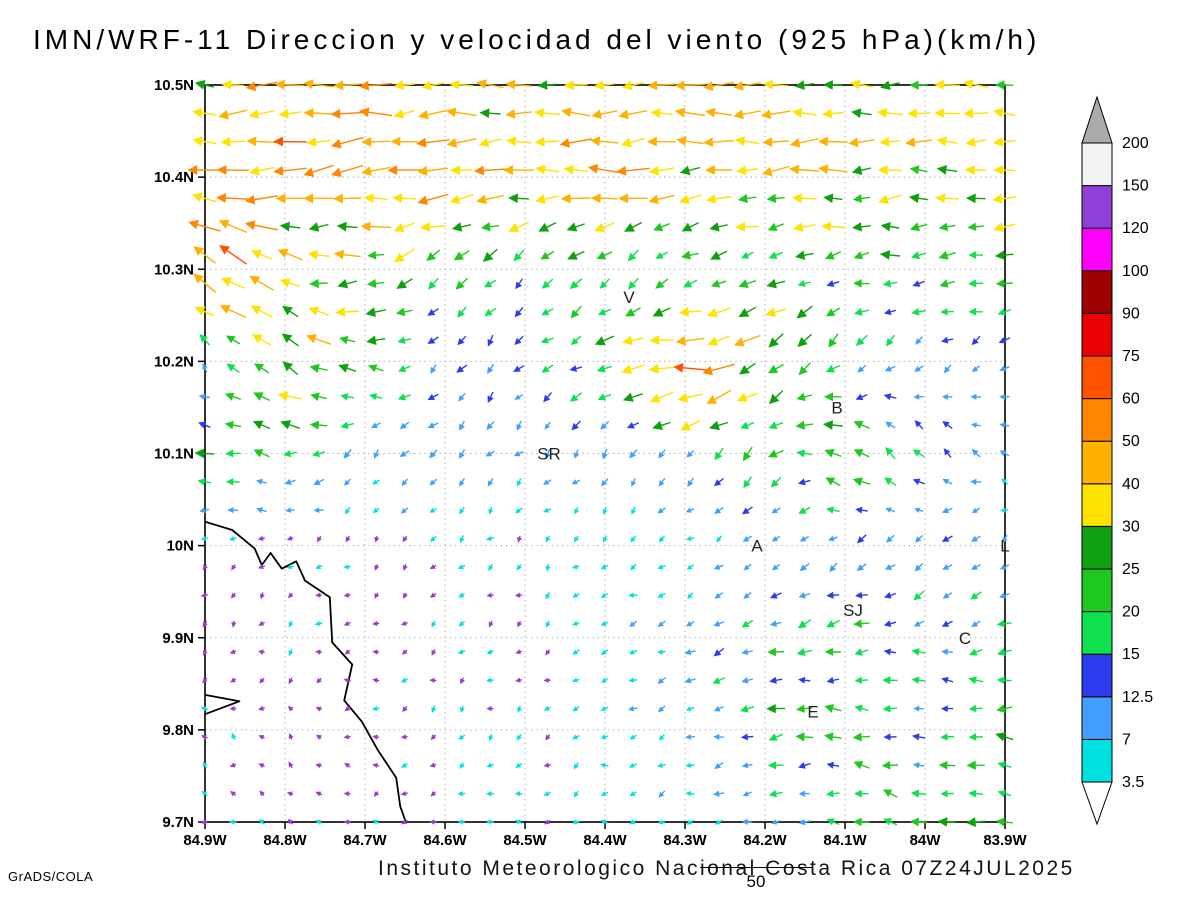 This screenshot has width=1200, height=900. Describe the element at coordinates (1131, 313) in the screenshot. I see `colorbar-label: 90` at that location.